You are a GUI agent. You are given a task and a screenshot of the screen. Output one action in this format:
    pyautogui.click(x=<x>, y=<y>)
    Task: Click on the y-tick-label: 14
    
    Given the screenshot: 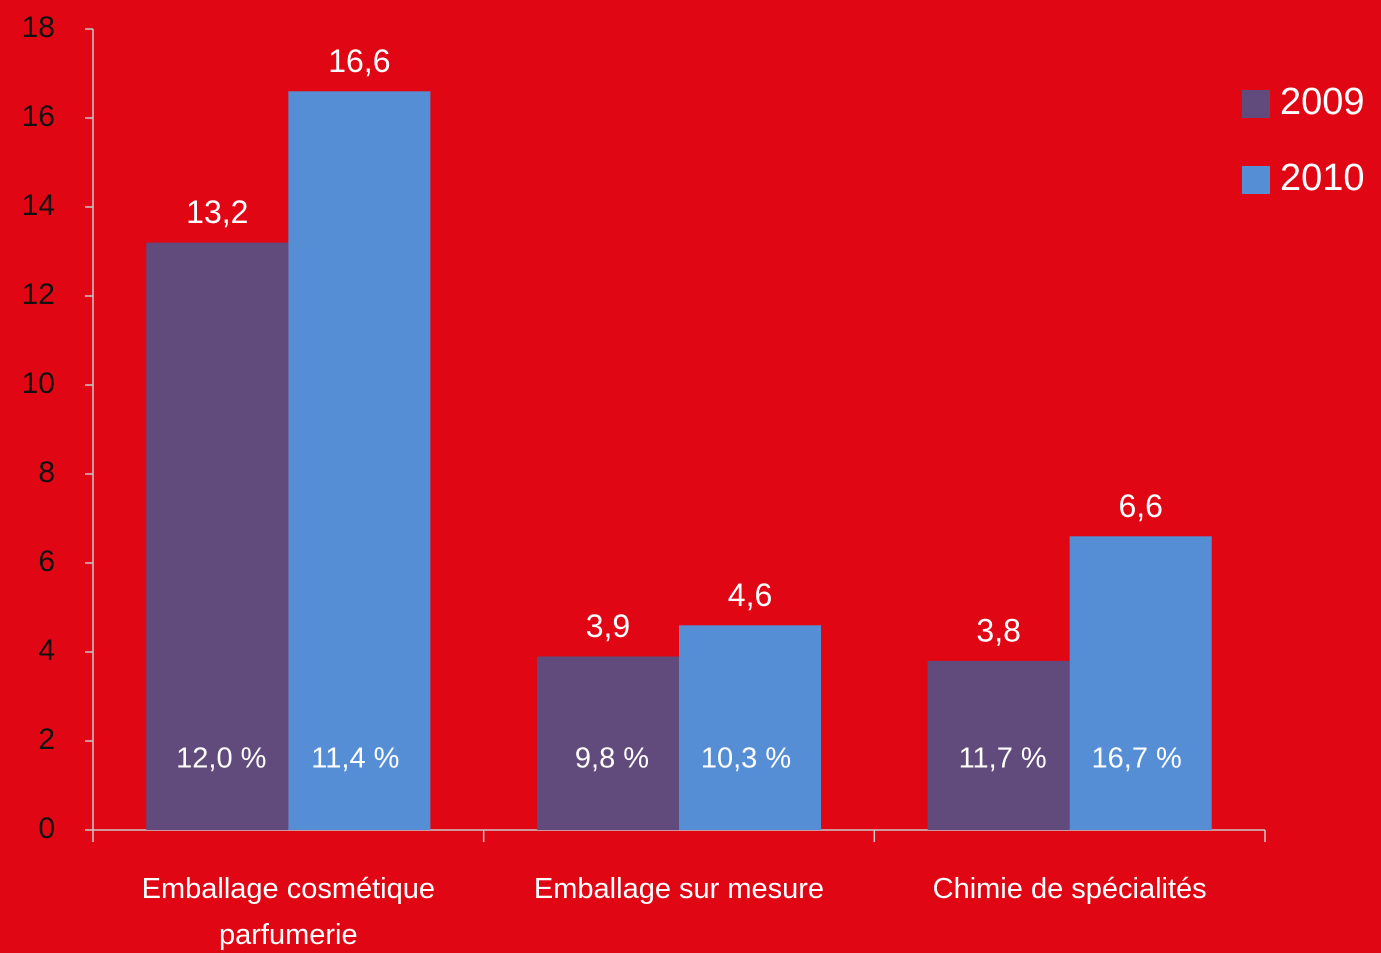 What is the action you would take?
    pyautogui.click(x=38, y=205)
    